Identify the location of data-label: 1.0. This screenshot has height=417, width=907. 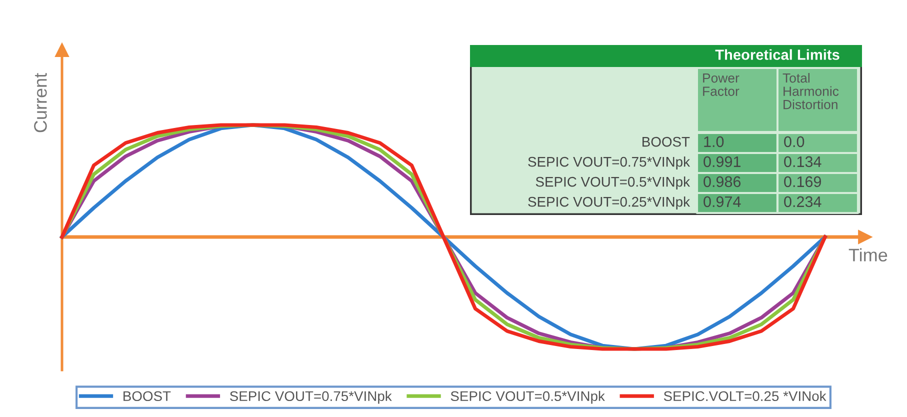
(714, 142).